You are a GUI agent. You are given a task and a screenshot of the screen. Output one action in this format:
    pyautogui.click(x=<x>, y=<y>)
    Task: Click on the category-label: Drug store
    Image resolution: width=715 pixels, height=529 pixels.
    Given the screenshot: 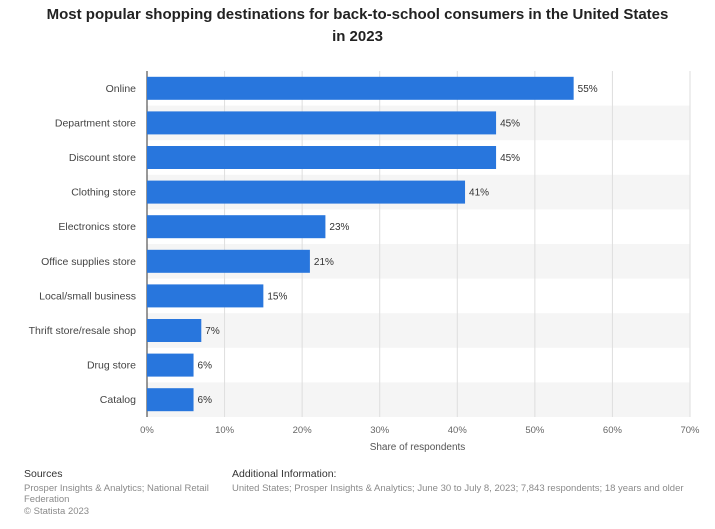 What is the action you would take?
    pyautogui.click(x=111, y=366)
    